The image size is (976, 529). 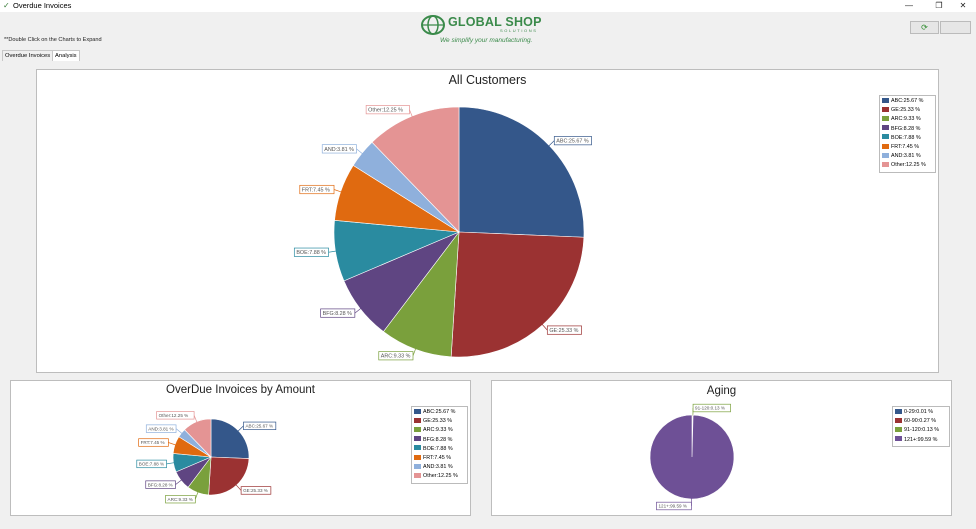 I want to click on legend-item-bfg: BFG:8.28 %, so click(x=907, y=129).